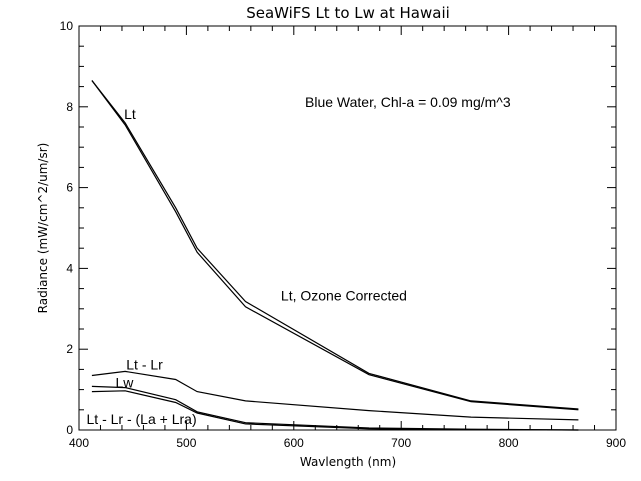 This screenshot has height=481, width=641. What do you see at coordinates (401, 443) in the screenshot?
I see `x-tick-label: 700` at bounding box center [401, 443].